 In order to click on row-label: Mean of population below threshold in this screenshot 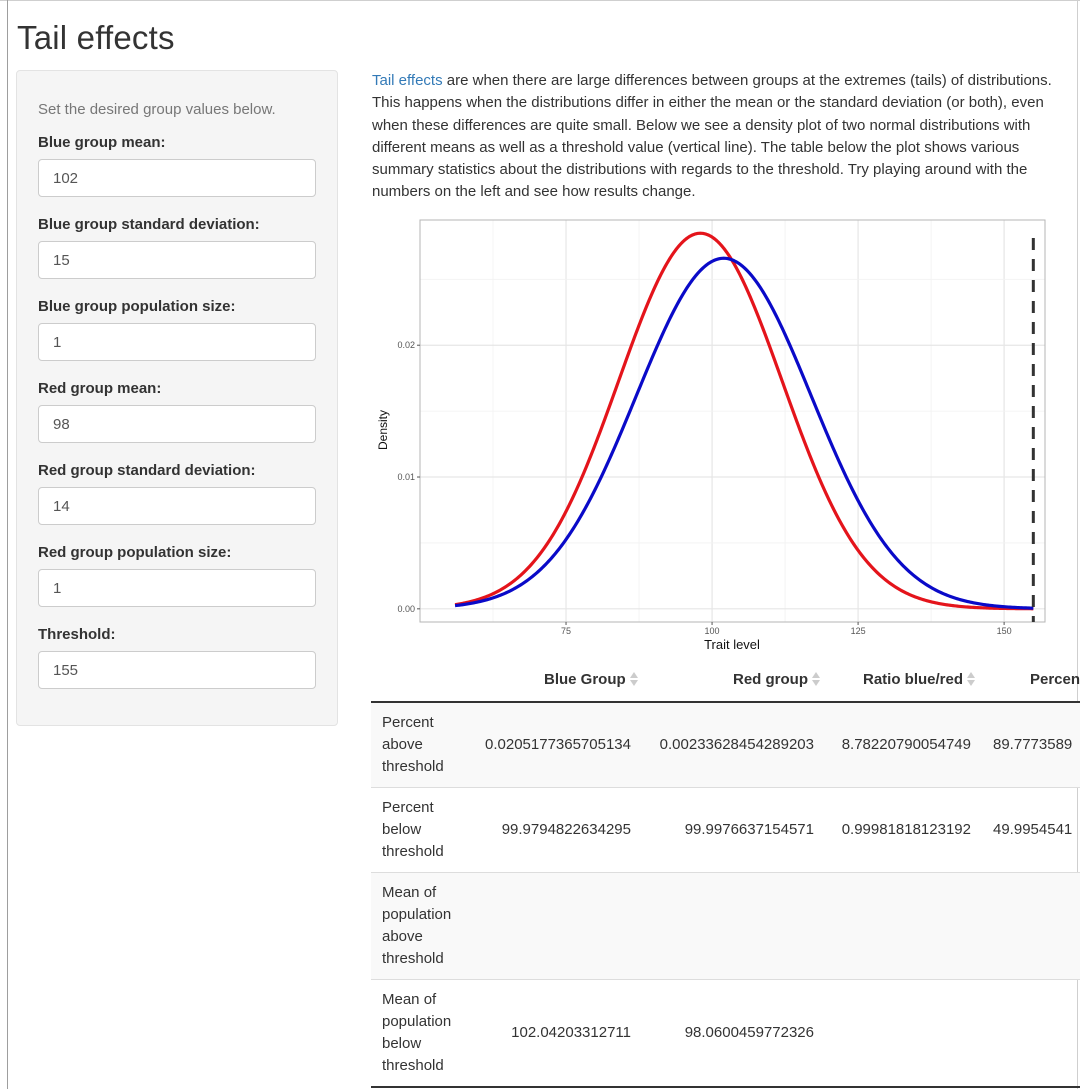, I will do `click(417, 1032)`.